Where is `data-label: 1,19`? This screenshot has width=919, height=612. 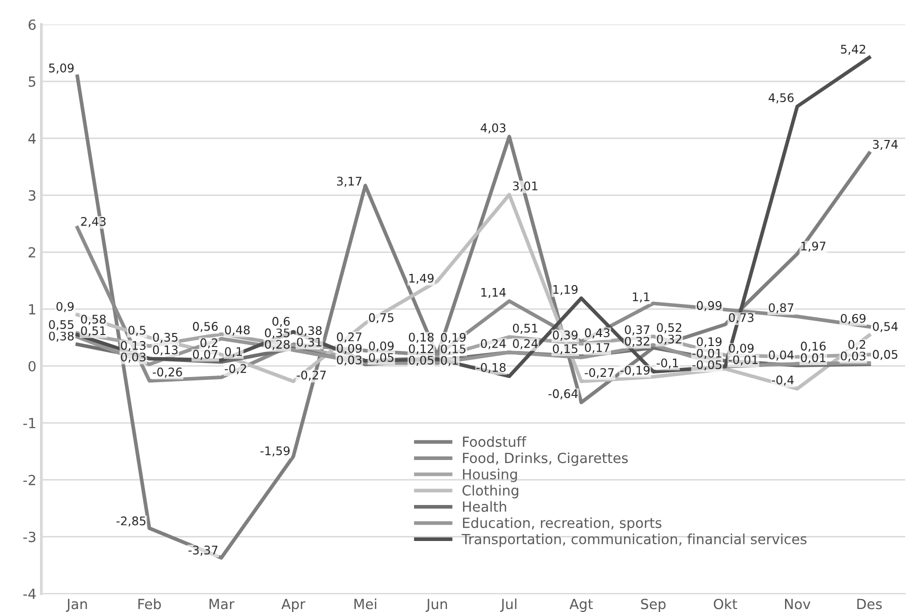
data-label: 1,19 is located at coordinates (565, 290).